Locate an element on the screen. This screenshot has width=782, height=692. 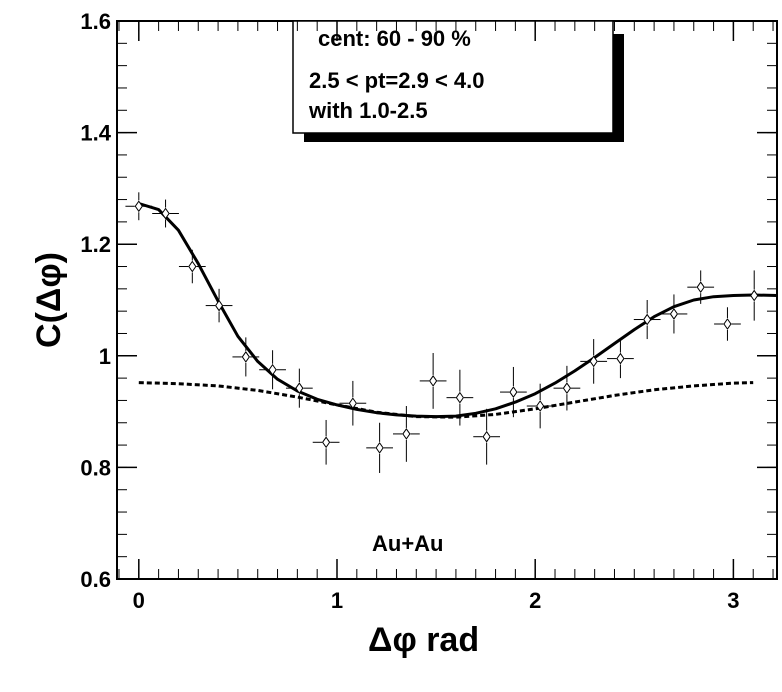
x-tick-label: 0 is located at coordinates (139, 600).